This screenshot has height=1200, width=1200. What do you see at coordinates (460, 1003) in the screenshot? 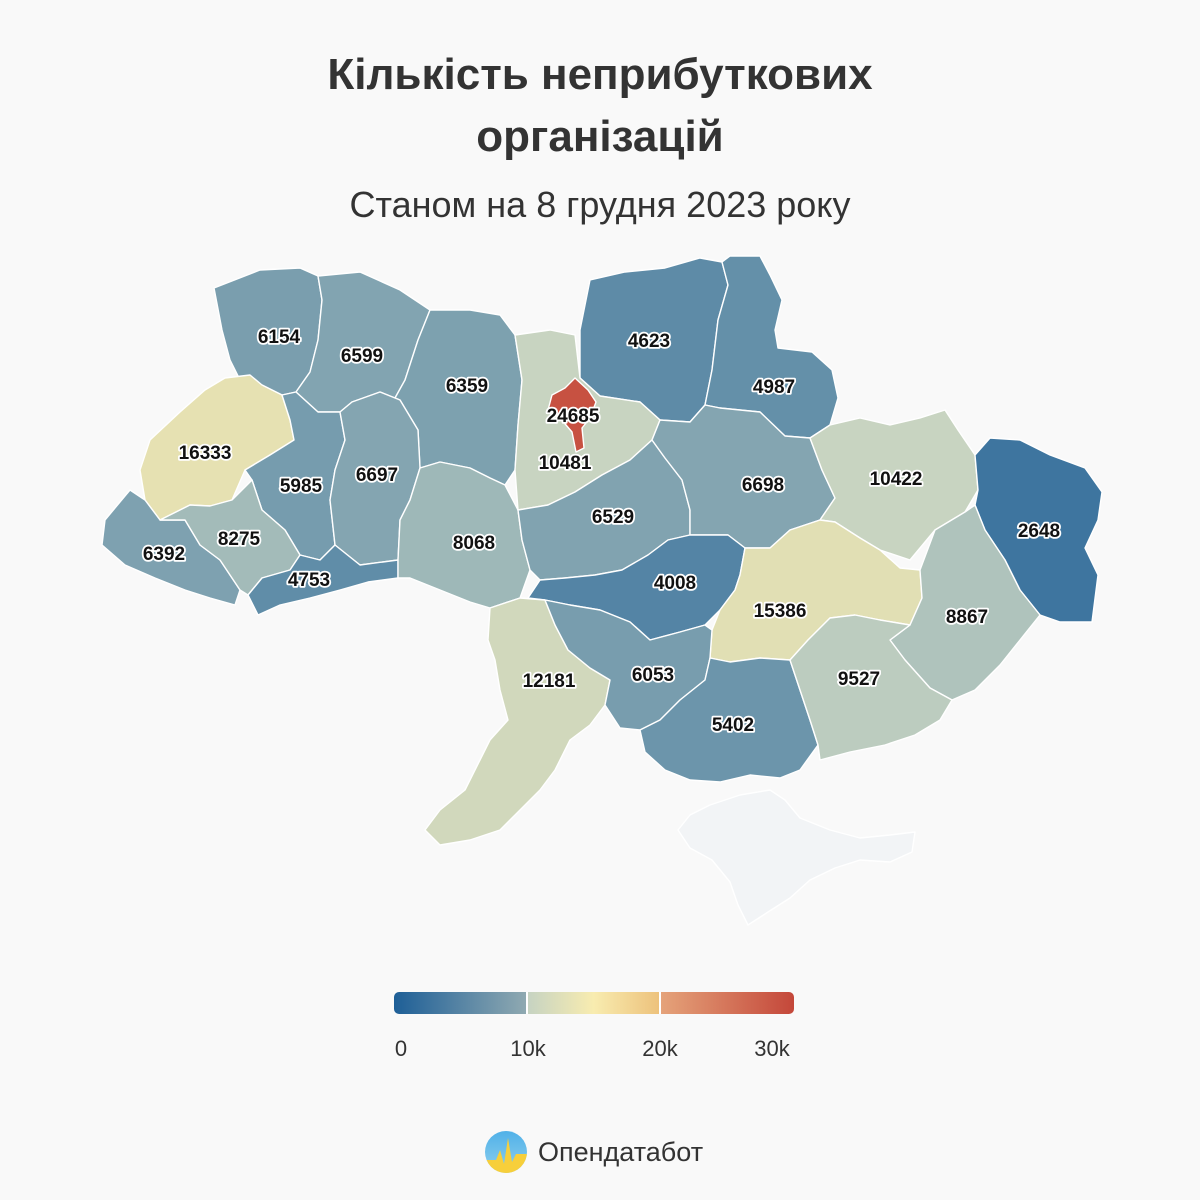
I see `legend-segment-0-10k` at bounding box center [460, 1003].